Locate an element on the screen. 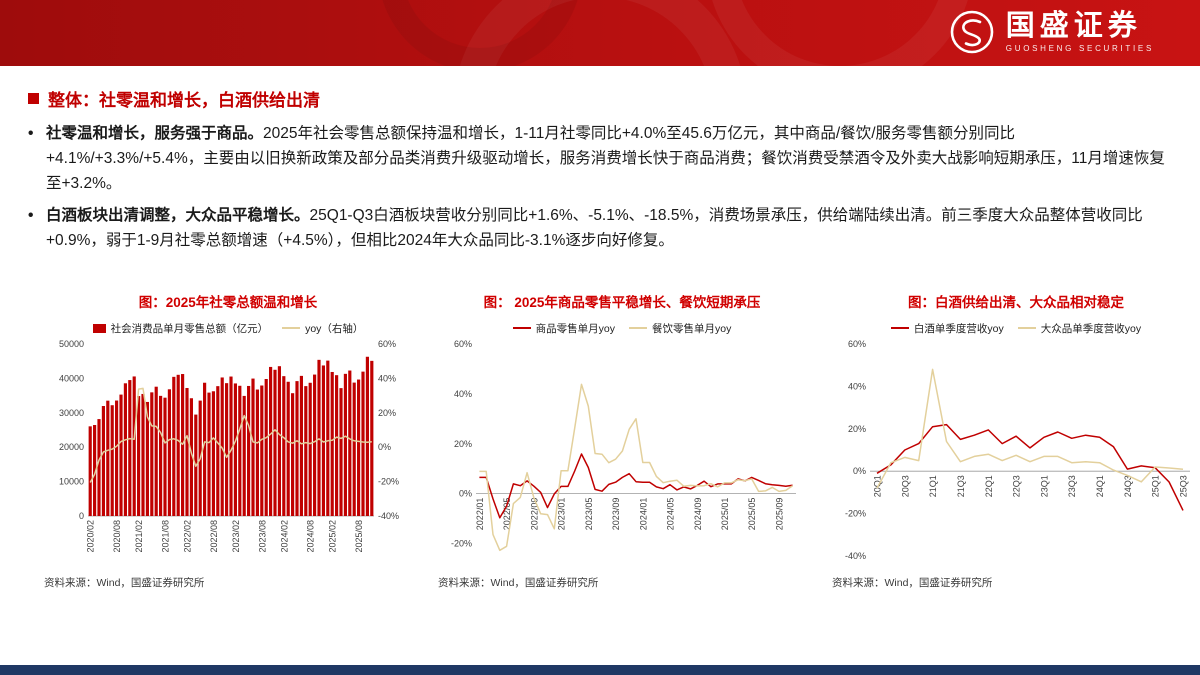  svg-text: 21Q1 is located at coordinates (933, 486).